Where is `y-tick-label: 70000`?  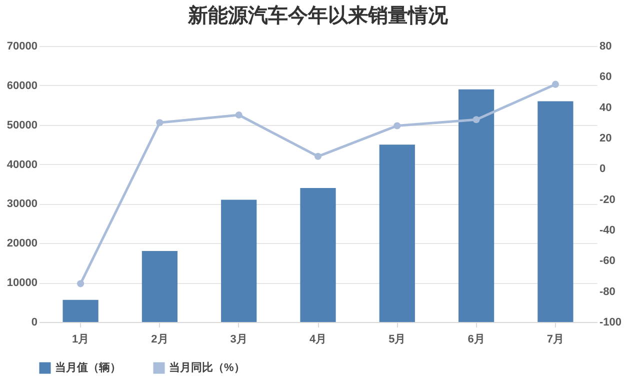 y-tick-label: 70000 is located at coordinates (22, 46).